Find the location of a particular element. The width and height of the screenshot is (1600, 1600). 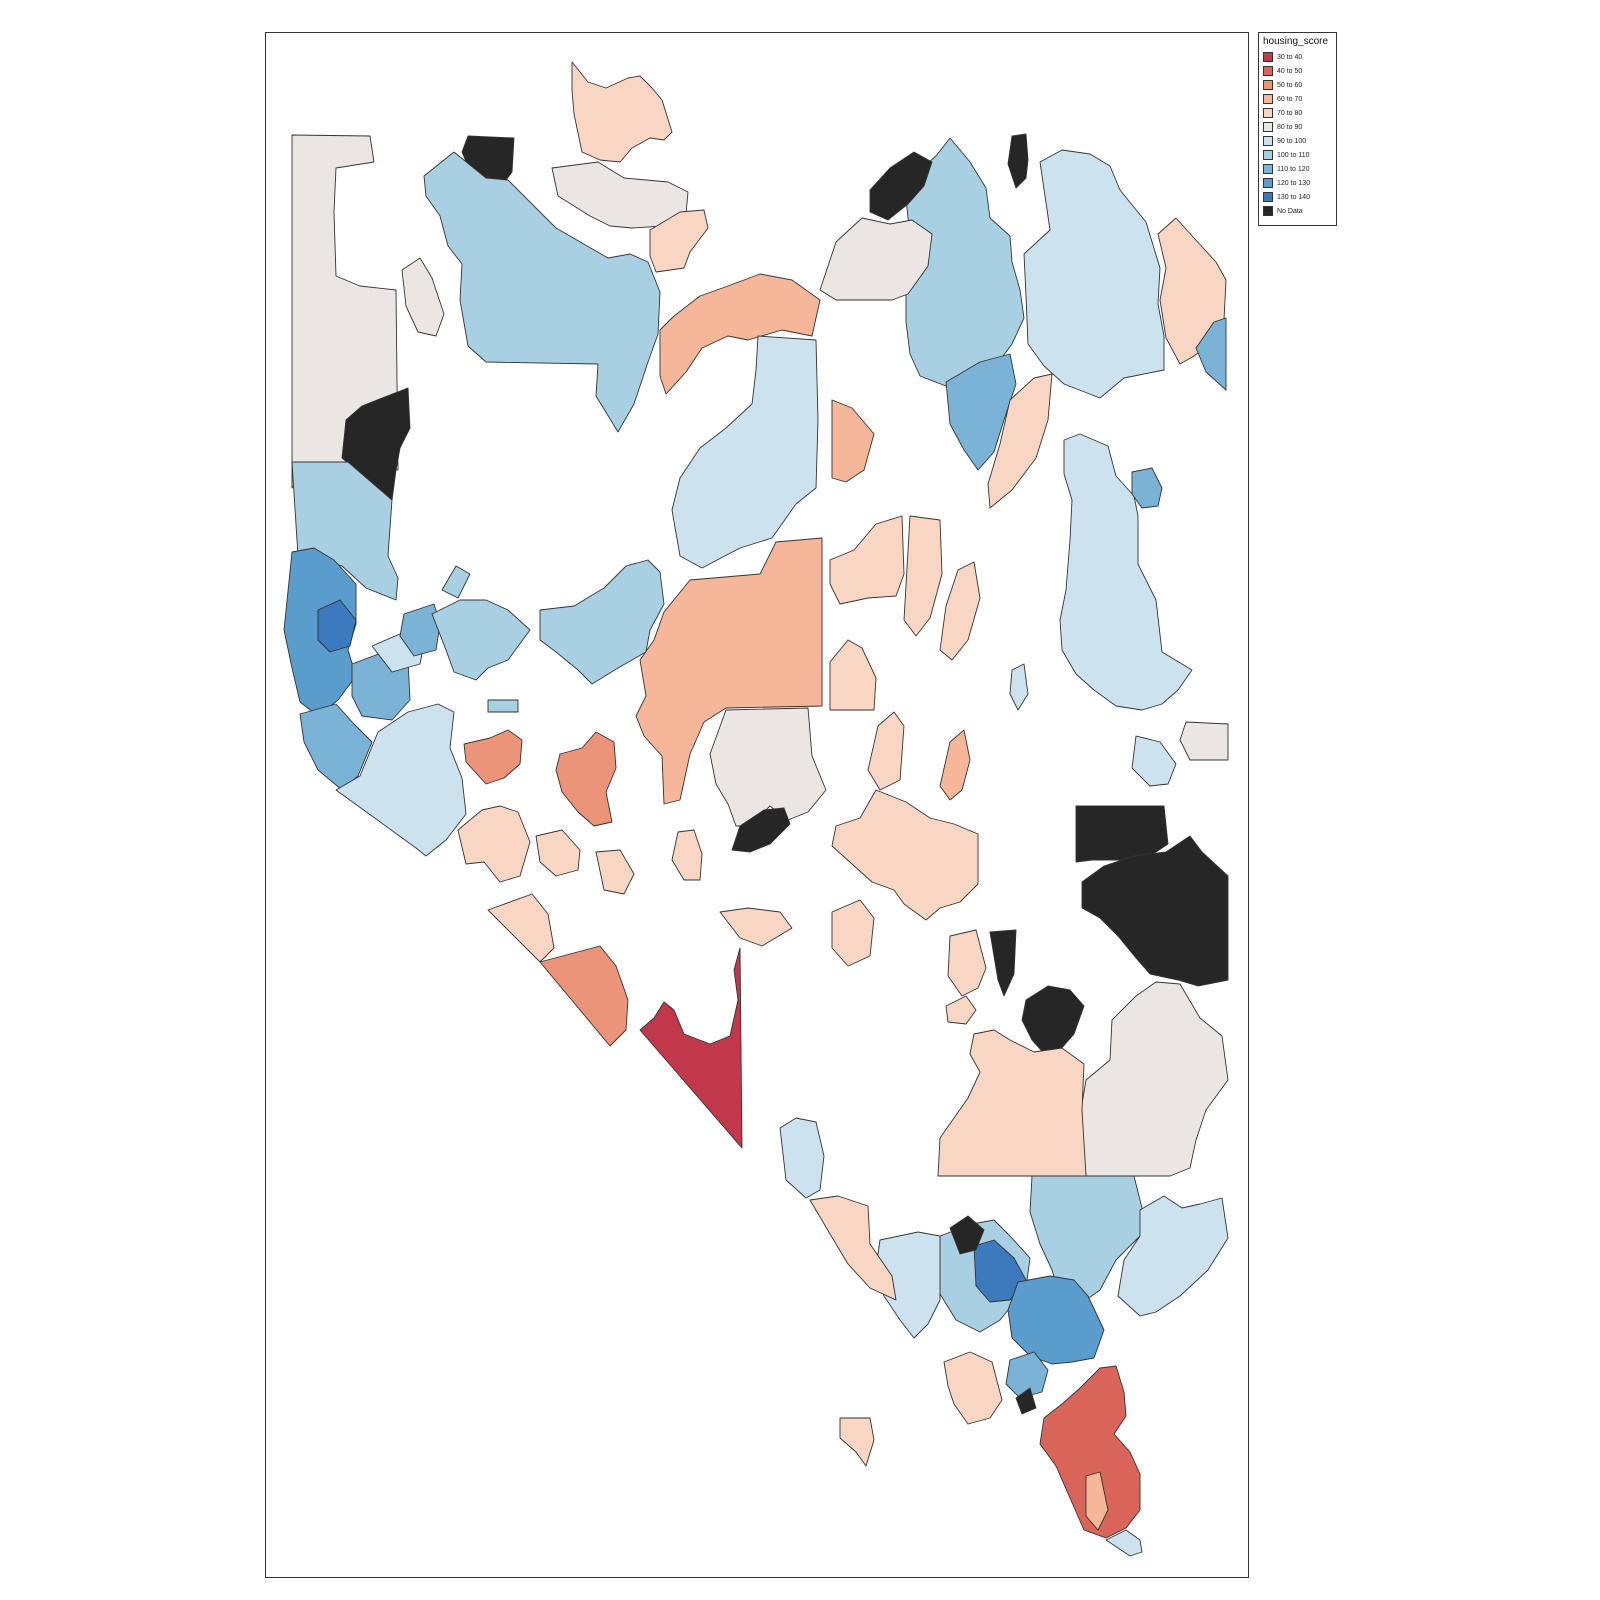

legend-label: 80 to 90 is located at coordinates (1290, 127).